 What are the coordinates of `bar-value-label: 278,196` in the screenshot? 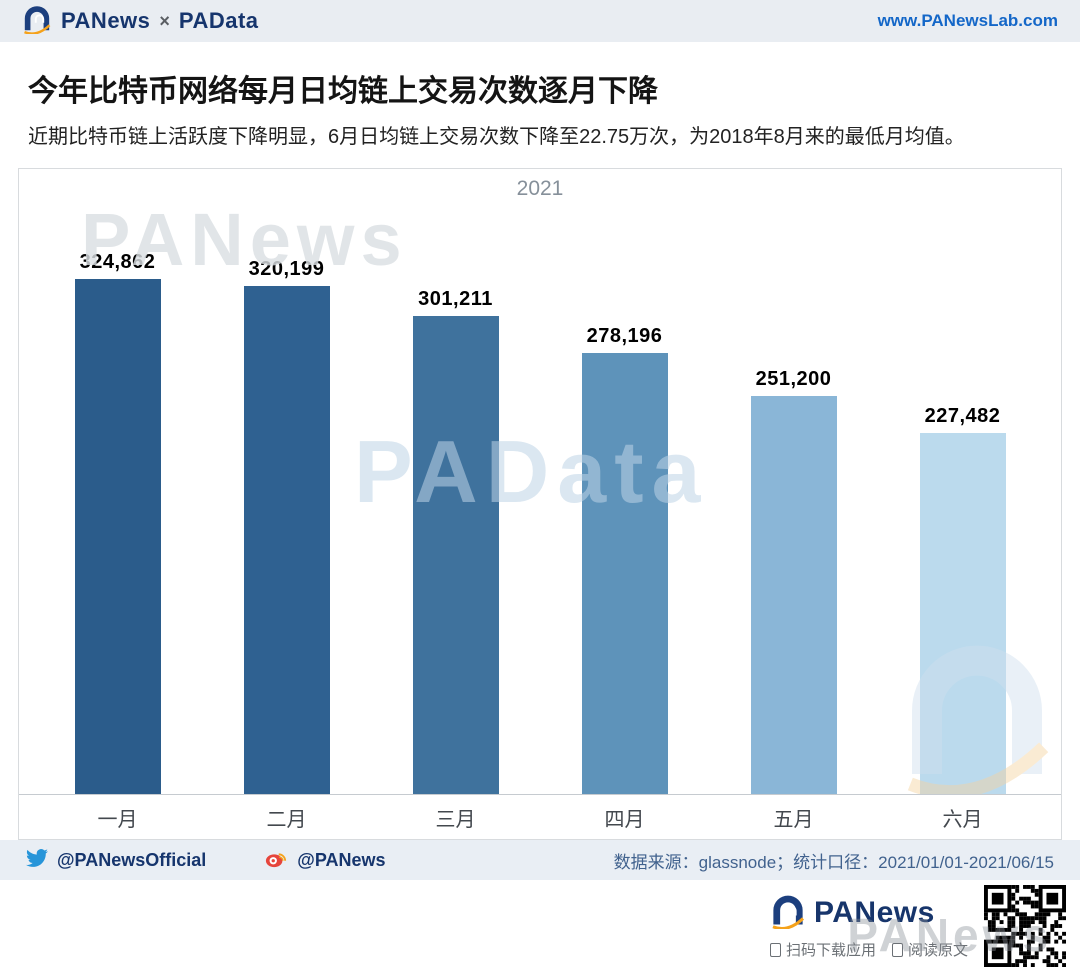 It's located at (624, 336).